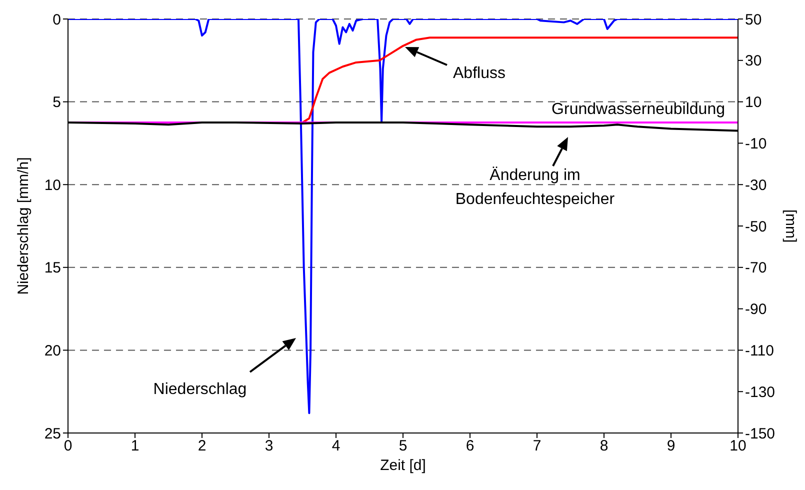 Image resolution: width=805 pixels, height=490 pixels. I want to click on x-tick-label: 0, so click(68, 446).